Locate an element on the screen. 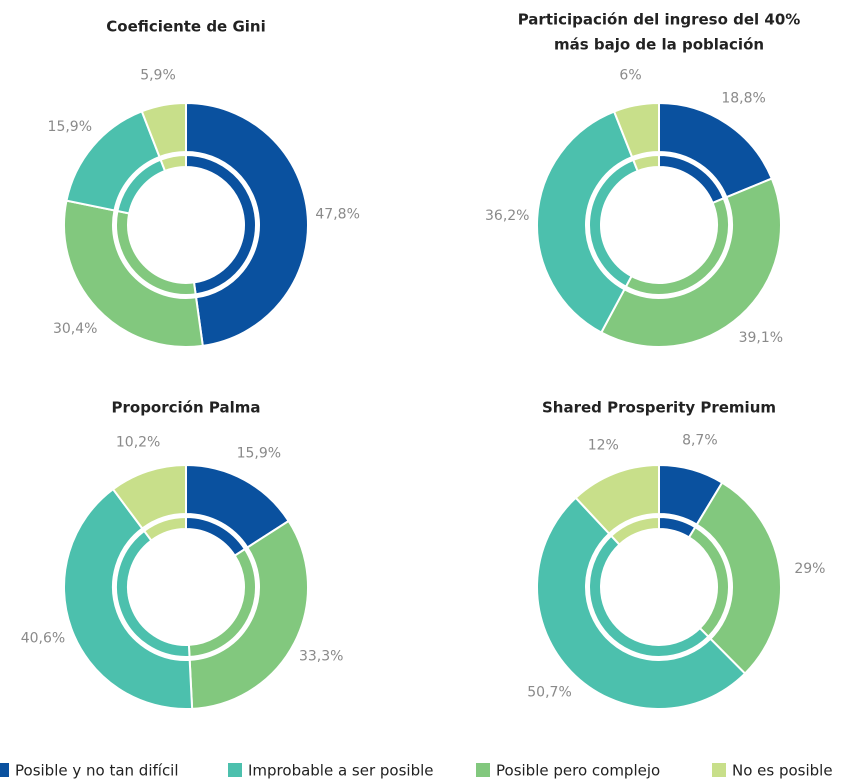  chart-title: Proporción Palma is located at coordinates (186, 408).